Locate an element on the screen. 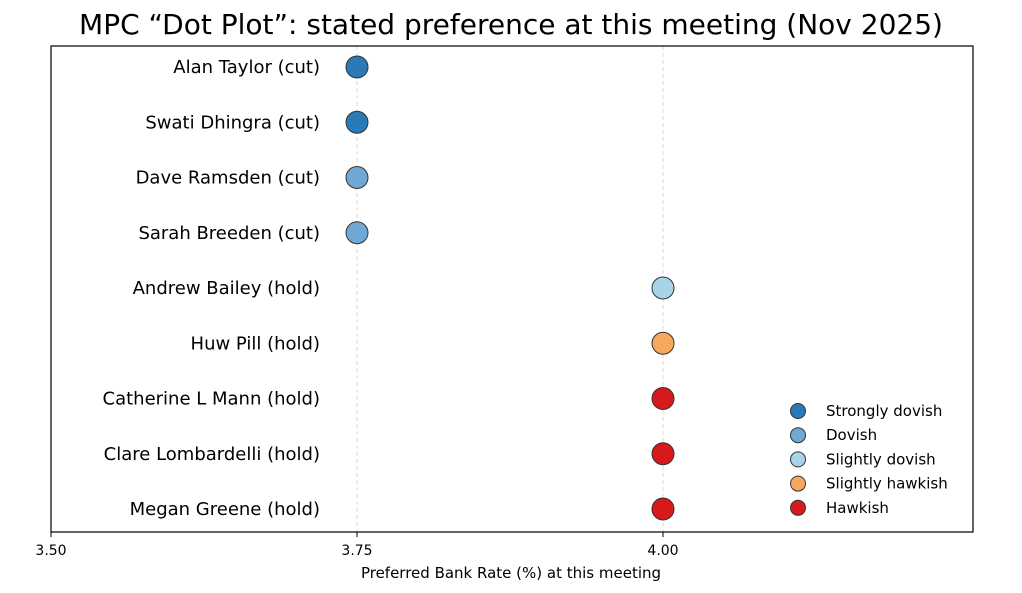 This screenshot has width=1022, height=593. x-tick-label-1: 3.75 is located at coordinates (356, 551).